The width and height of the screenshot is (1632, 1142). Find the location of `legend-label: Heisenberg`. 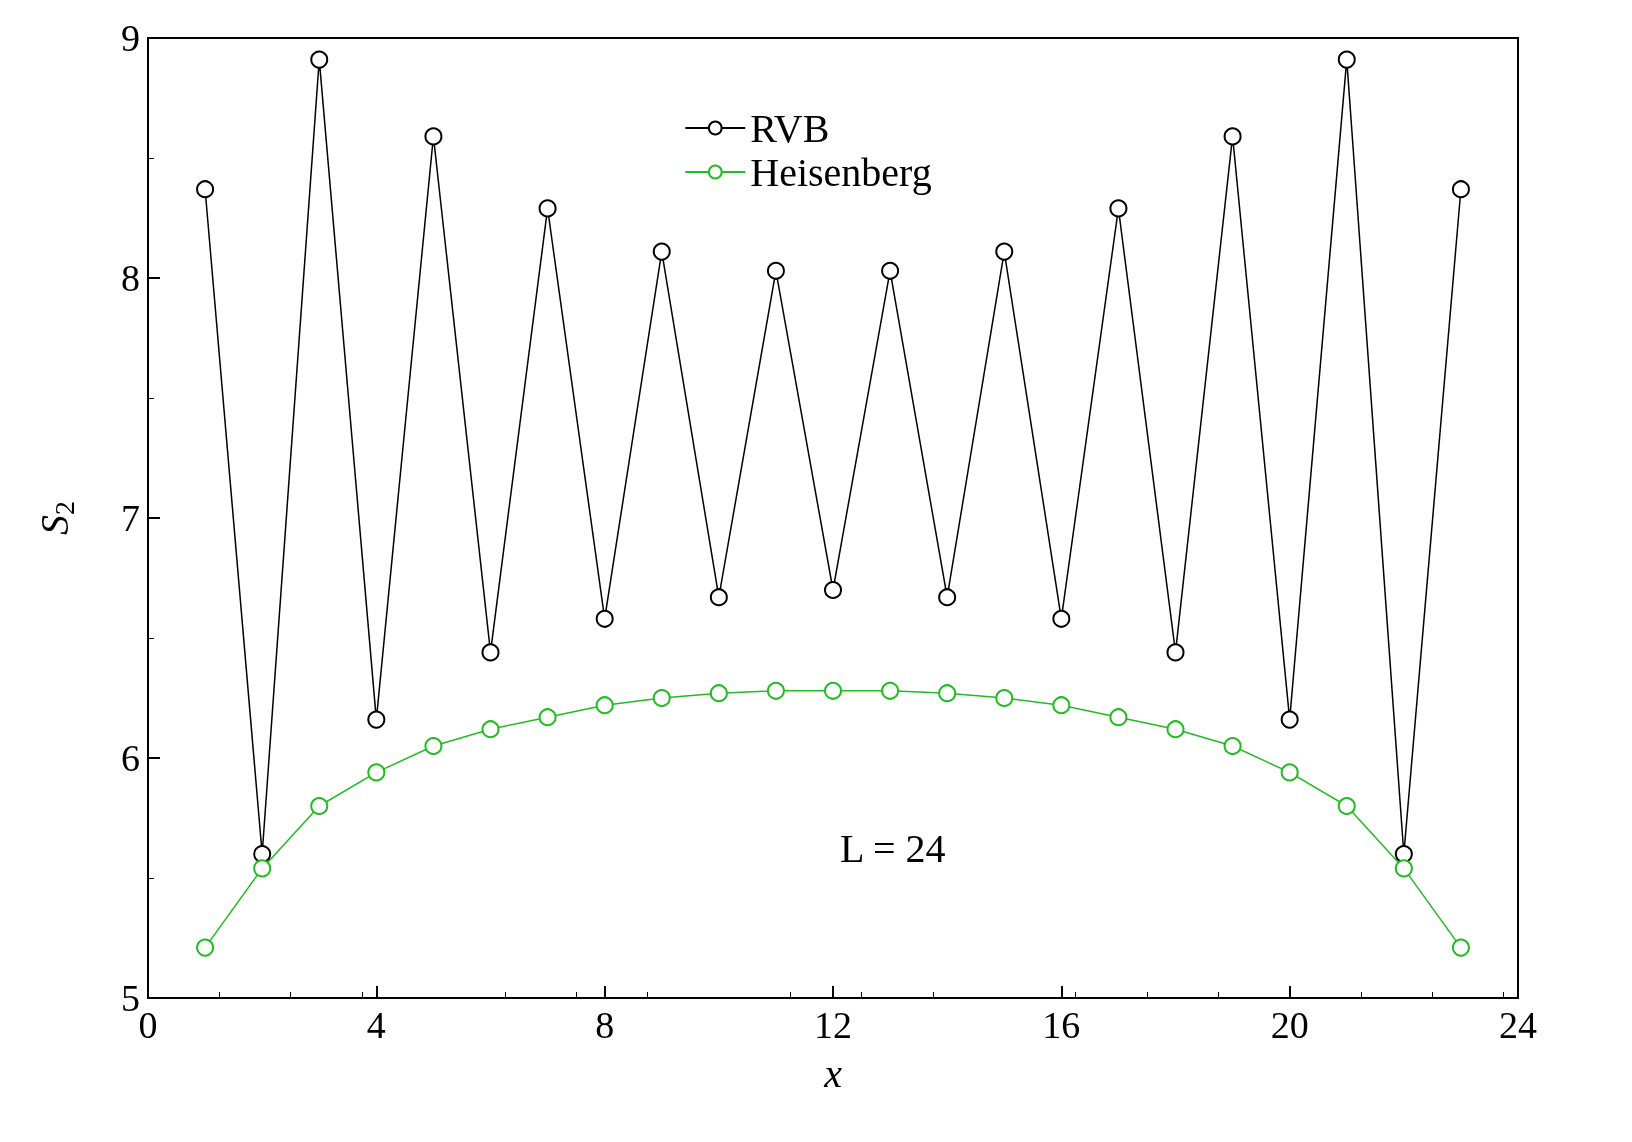

legend-label: Heisenberg is located at coordinates (841, 172).